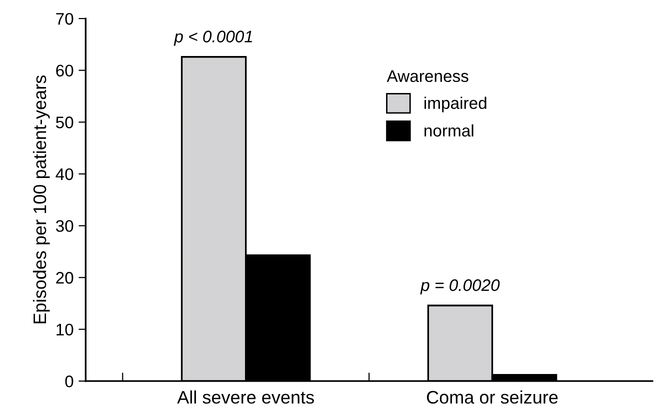  Describe the element at coordinates (492, 397) in the screenshot. I see `x-tick-label: Coma or seizure` at that location.